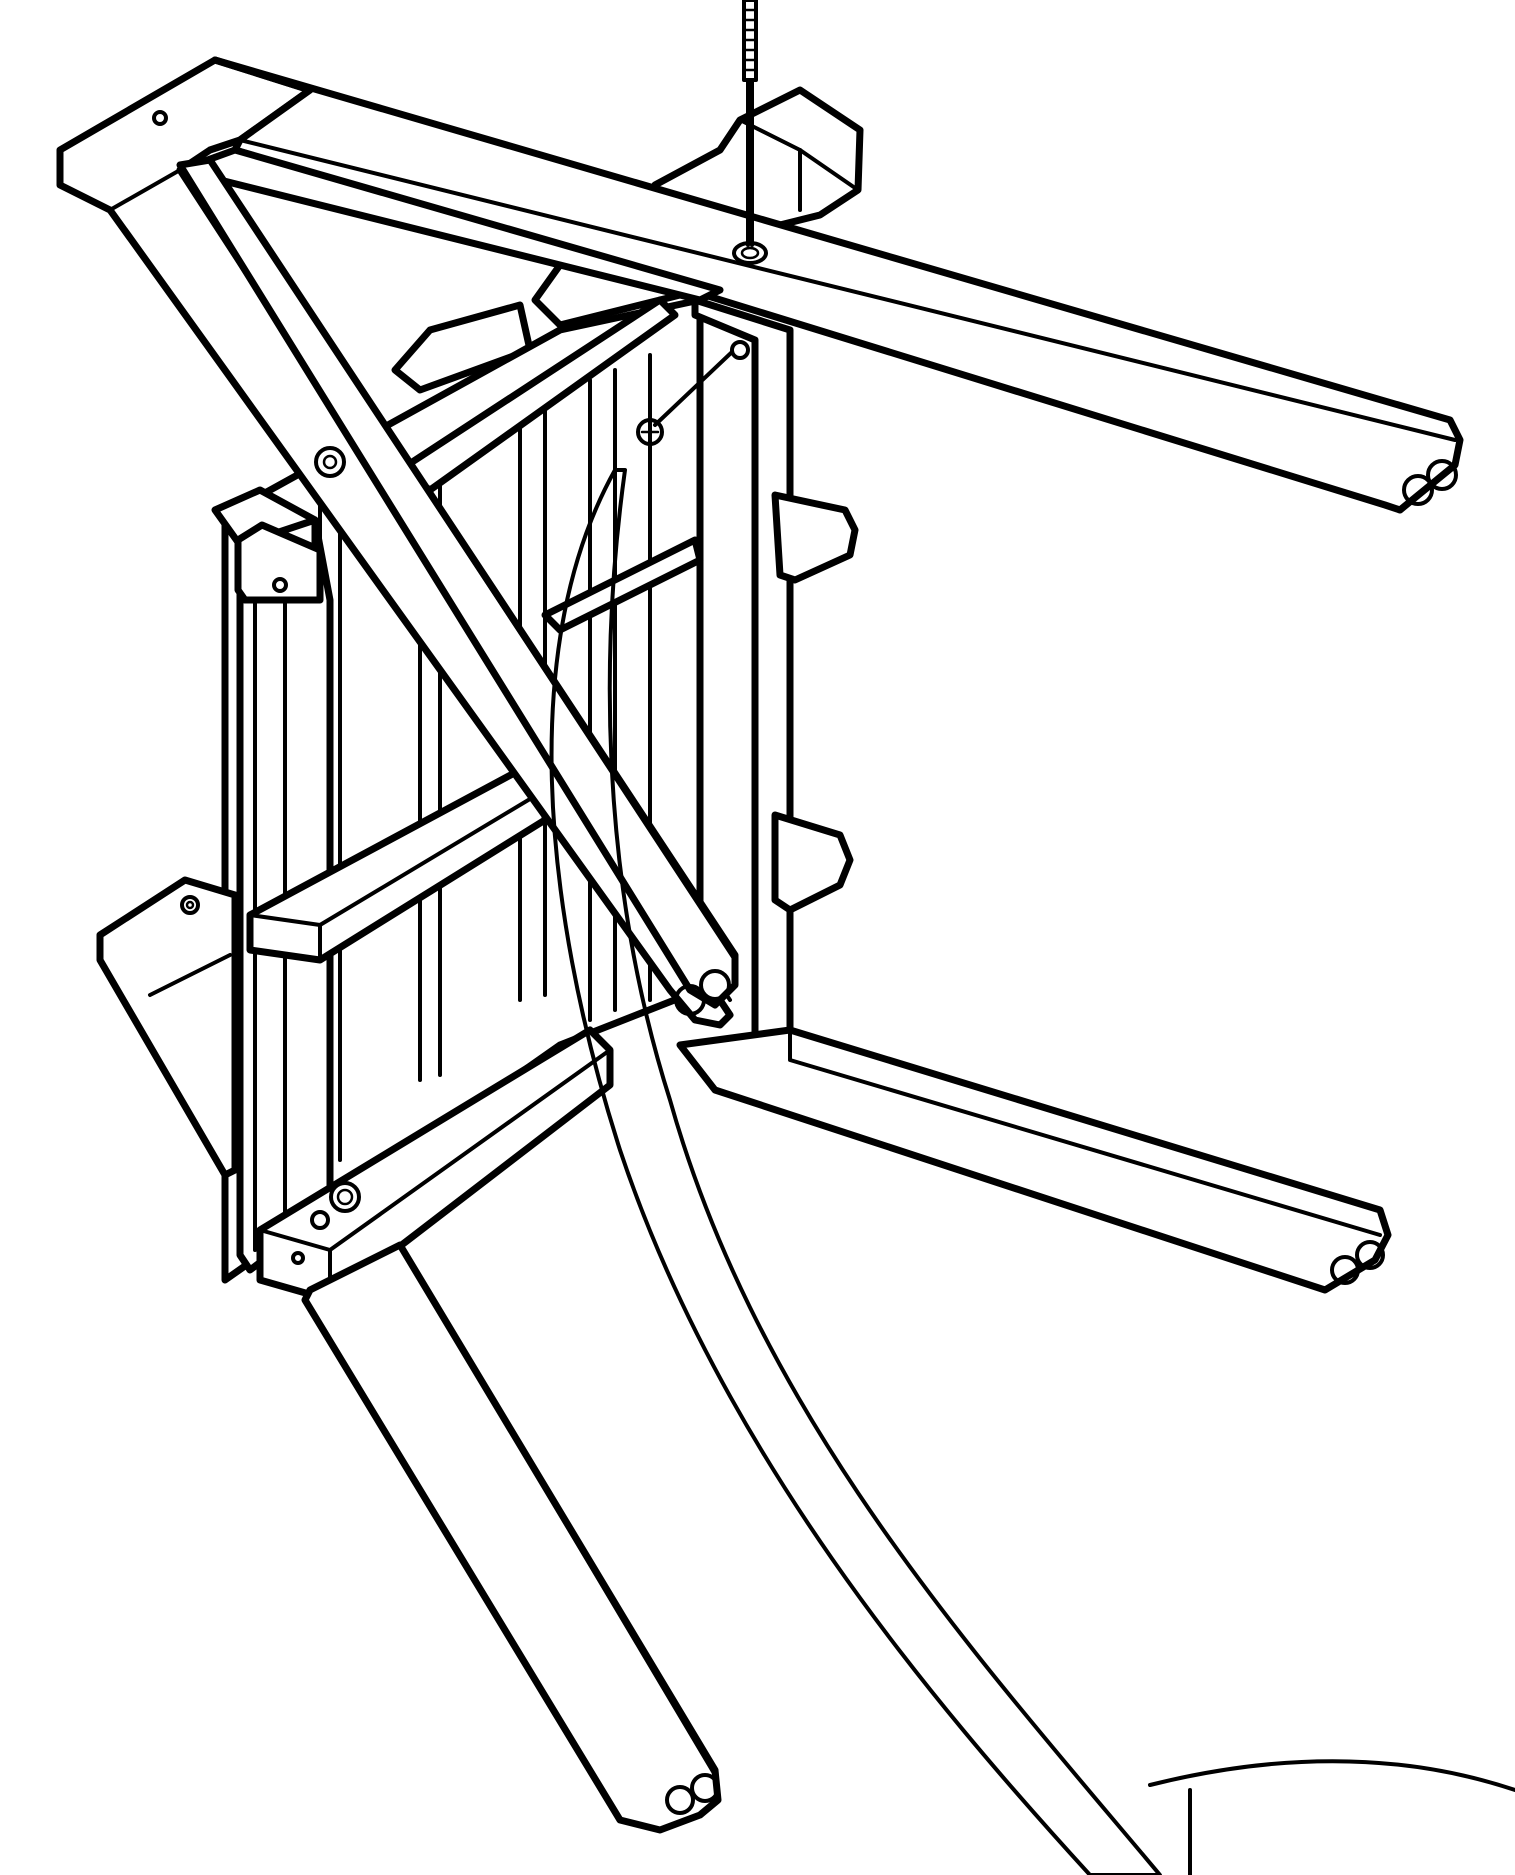  I want to click on bolt-icon, so click(750, 132).